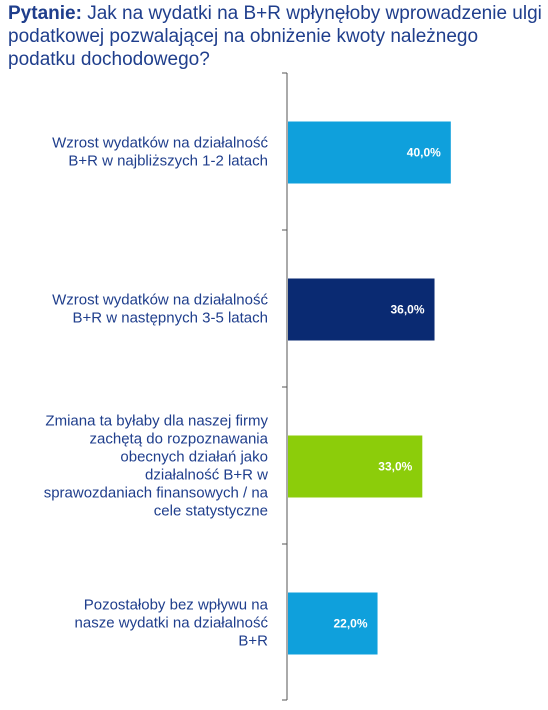 The width and height of the screenshot is (548, 710). What do you see at coordinates (407, 310) in the screenshot?
I see `data-label: 36,0%` at bounding box center [407, 310].